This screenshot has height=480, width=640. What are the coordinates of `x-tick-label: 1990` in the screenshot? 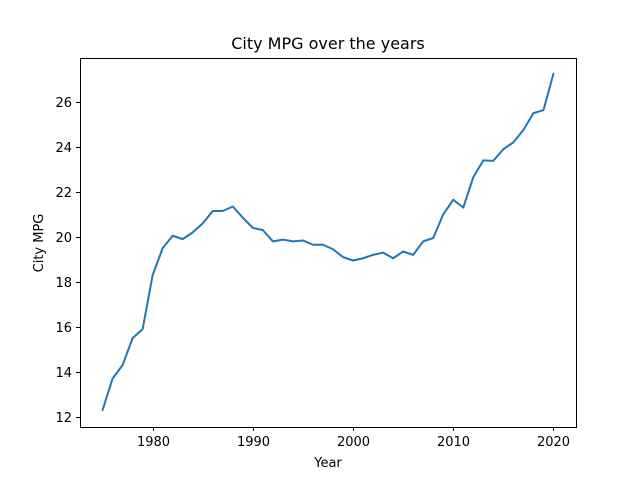 It's located at (253, 442).